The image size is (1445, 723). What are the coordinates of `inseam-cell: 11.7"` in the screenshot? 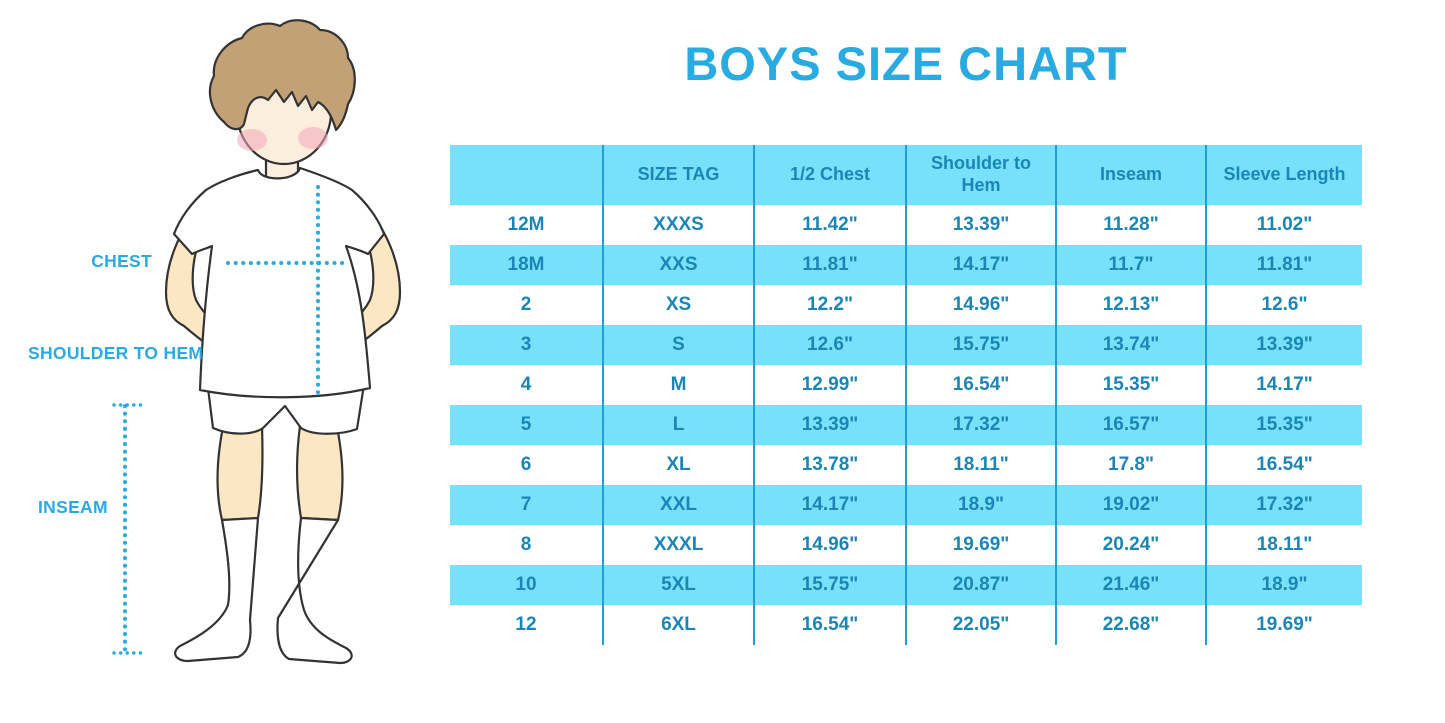 It's located at (1130, 265).